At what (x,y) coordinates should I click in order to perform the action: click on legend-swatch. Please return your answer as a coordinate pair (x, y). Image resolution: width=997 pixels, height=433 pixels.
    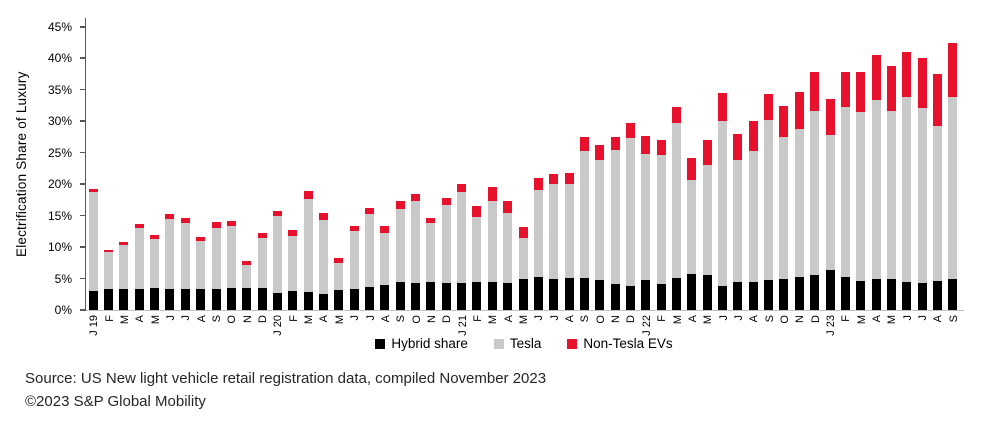
    Looking at the image, I should click on (572, 343).